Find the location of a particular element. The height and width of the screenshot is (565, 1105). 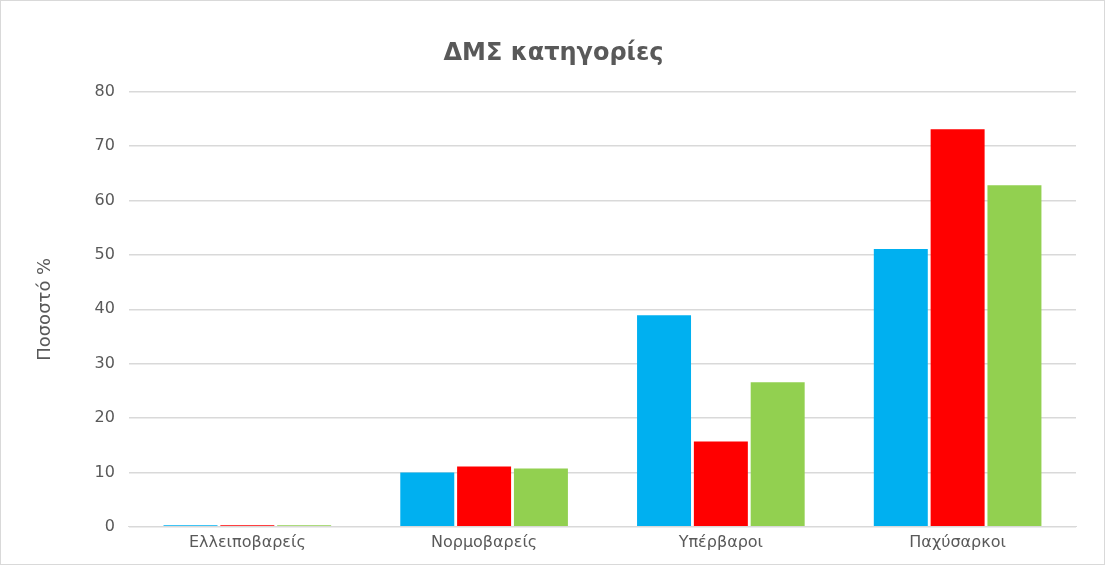

y-tick-label: 70 is located at coordinates (104, 145).